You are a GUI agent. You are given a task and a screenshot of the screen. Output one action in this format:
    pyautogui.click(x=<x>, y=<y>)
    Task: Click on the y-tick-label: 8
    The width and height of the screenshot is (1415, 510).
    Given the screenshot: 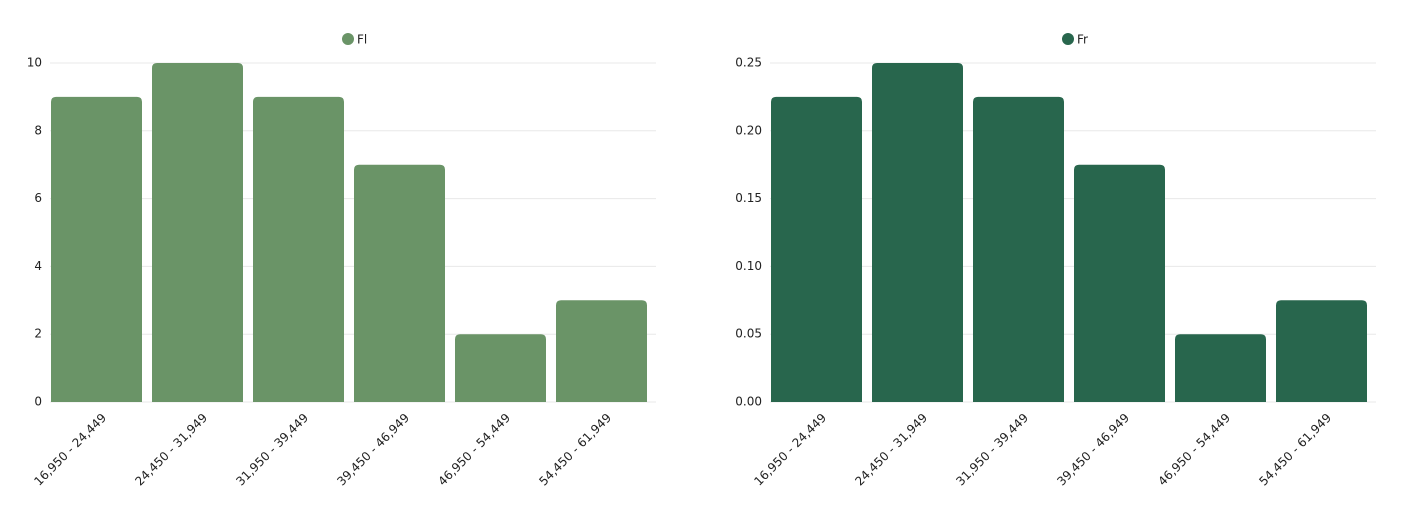 What is the action you would take?
    pyautogui.click(x=38, y=130)
    